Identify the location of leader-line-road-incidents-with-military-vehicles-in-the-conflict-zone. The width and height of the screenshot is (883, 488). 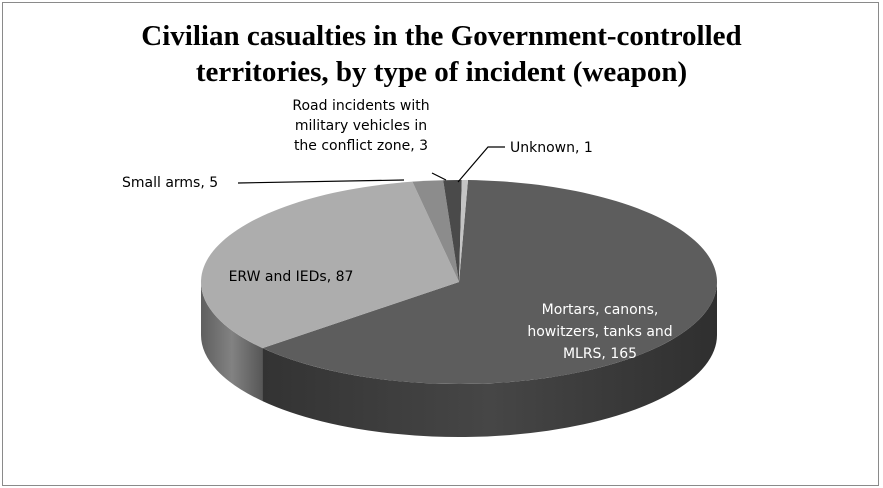
(439, 176).